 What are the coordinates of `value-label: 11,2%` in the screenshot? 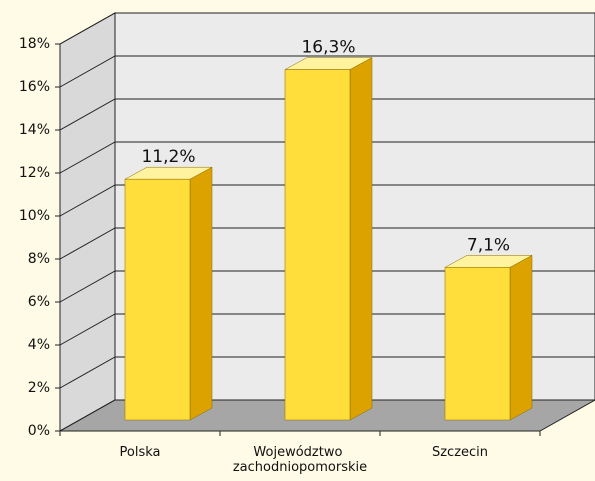 It's located at (168, 157).